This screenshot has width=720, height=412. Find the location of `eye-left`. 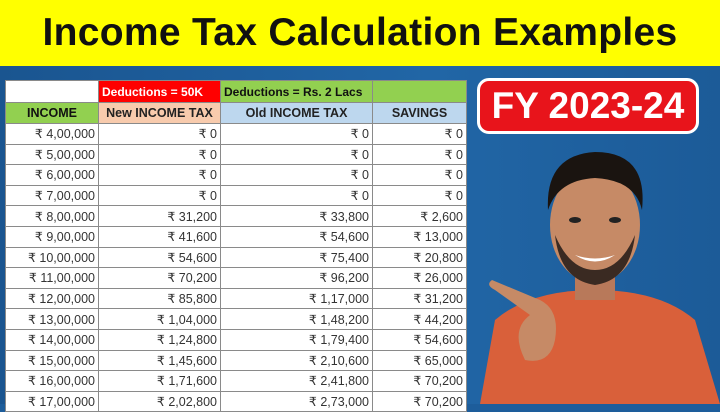

eye-left is located at coordinates (575, 220).